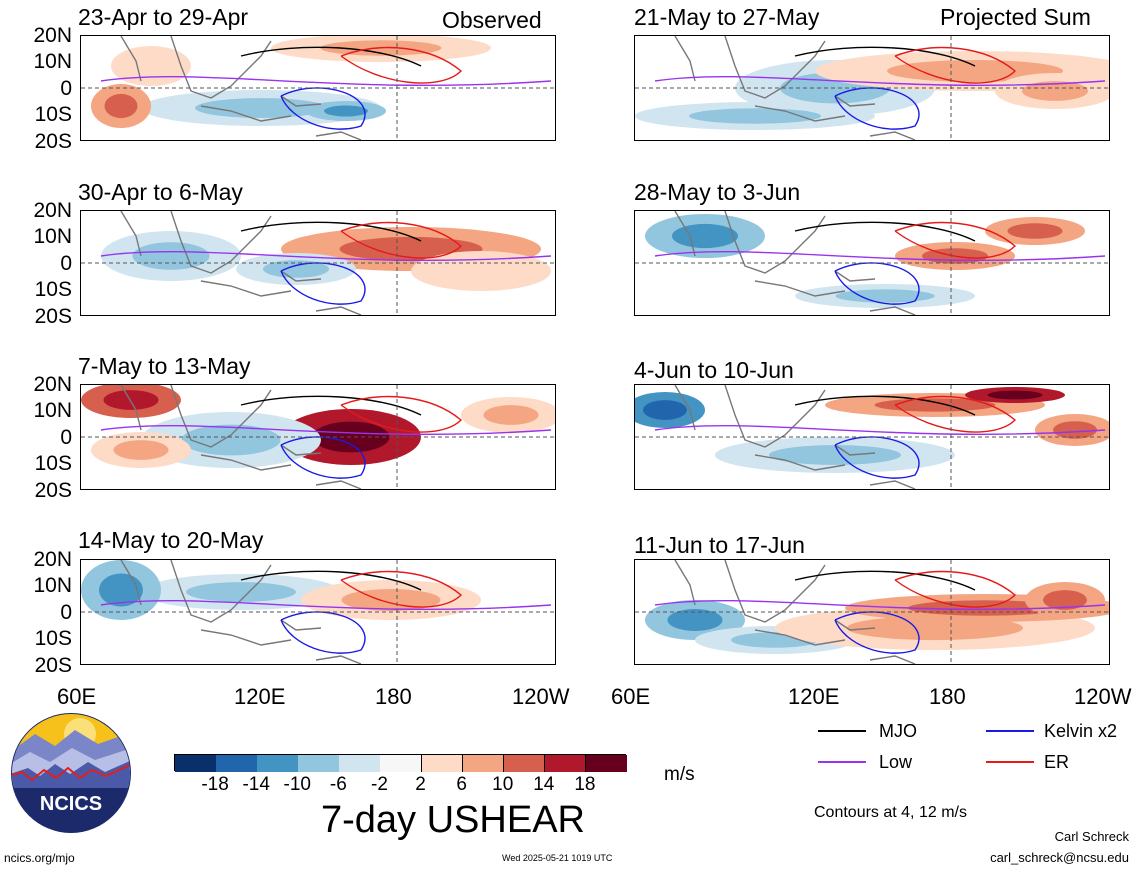 This screenshot has height=872, width=1135. I want to click on lon-label-120w-left: 120W, so click(541, 696).